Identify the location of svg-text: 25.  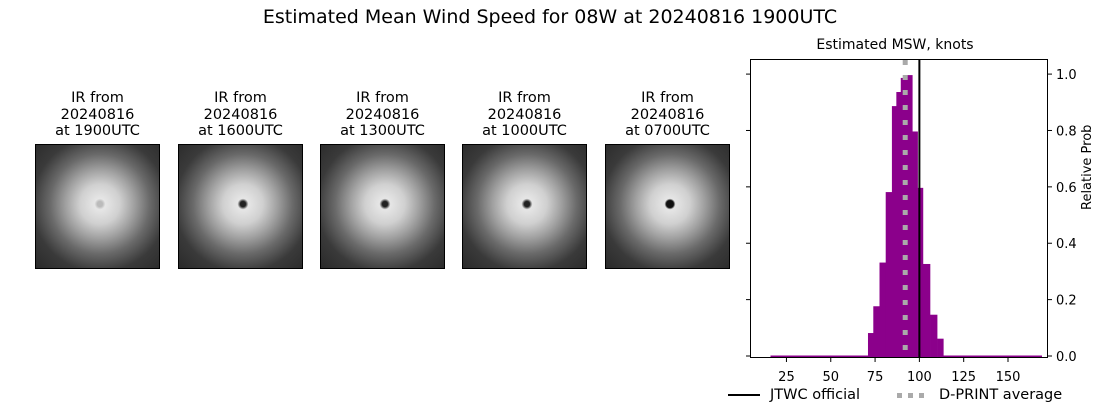
(786, 377).